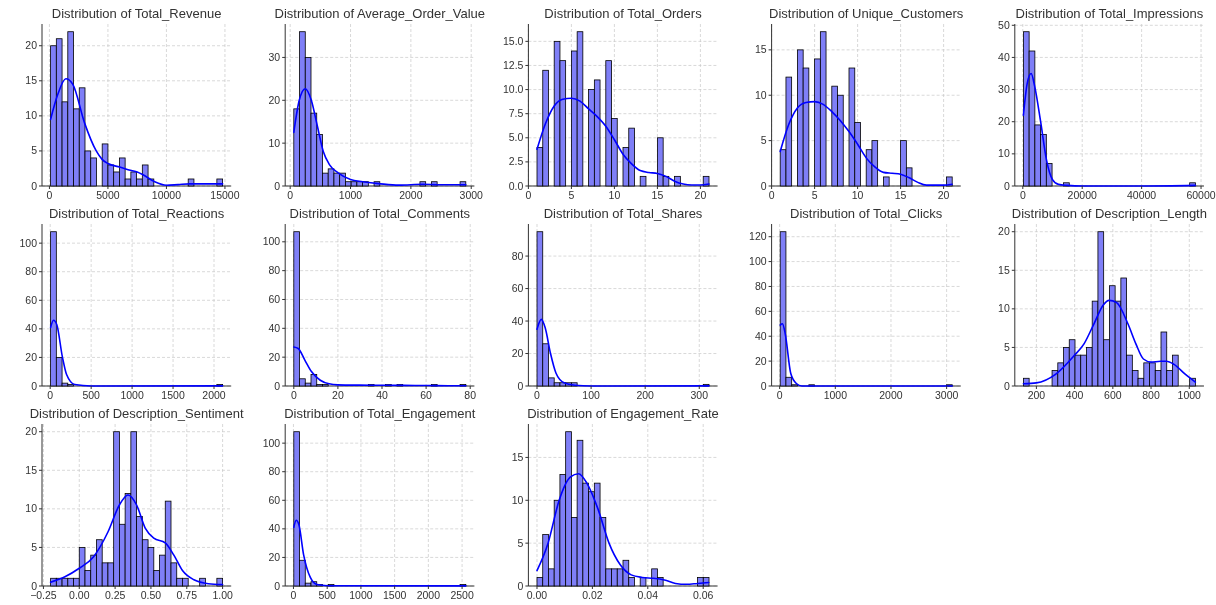  What do you see at coordinates (382, 395) in the screenshot?
I see `x-tick-label: 40` at bounding box center [382, 395].